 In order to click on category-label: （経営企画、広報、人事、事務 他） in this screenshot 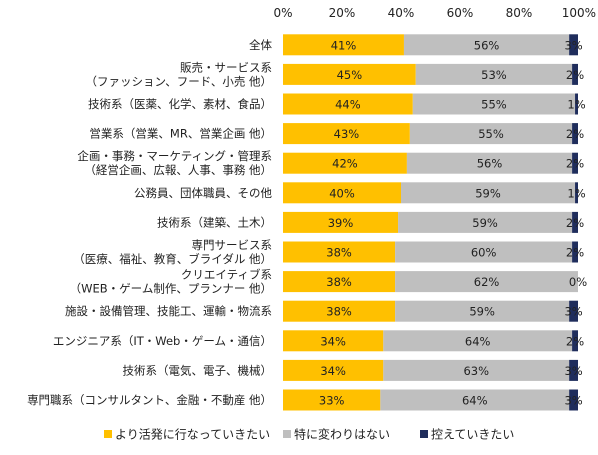, I will do `click(178, 170)`.